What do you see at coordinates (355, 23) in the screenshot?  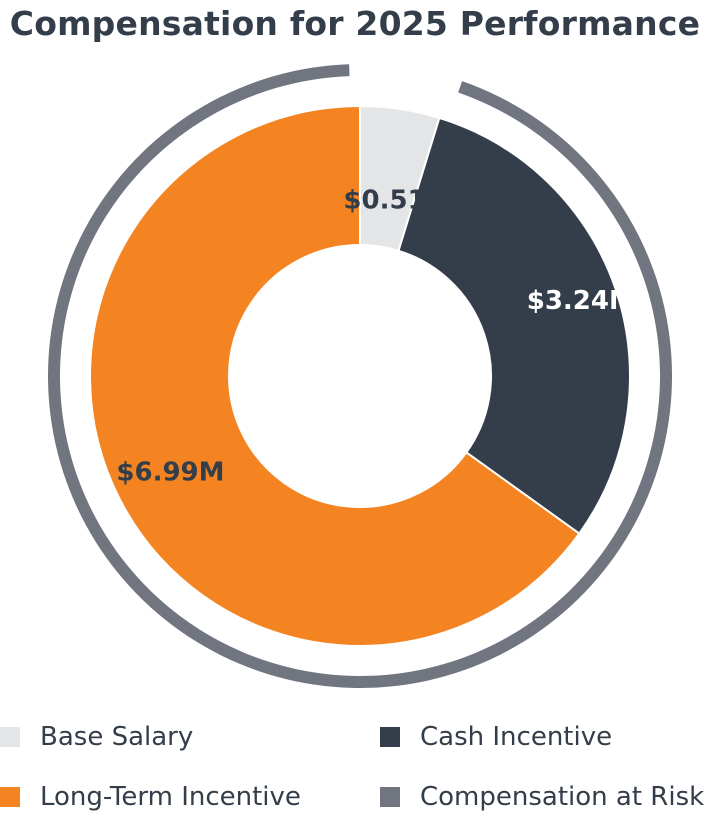 I see `chart-title: Compensation for 2025 Performance` at bounding box center [355, 23].